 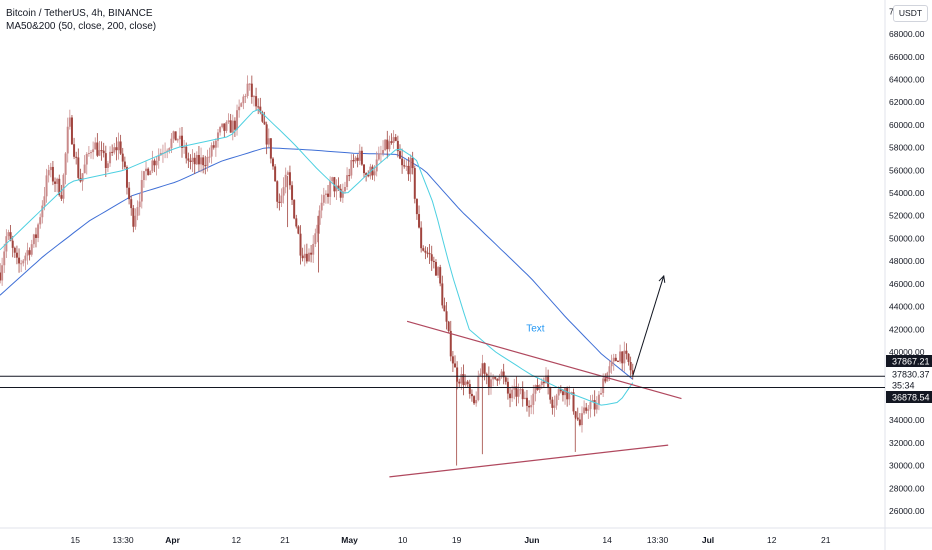 I want to click on price-tick-label: 52000.00, so click(x=907, y=216).